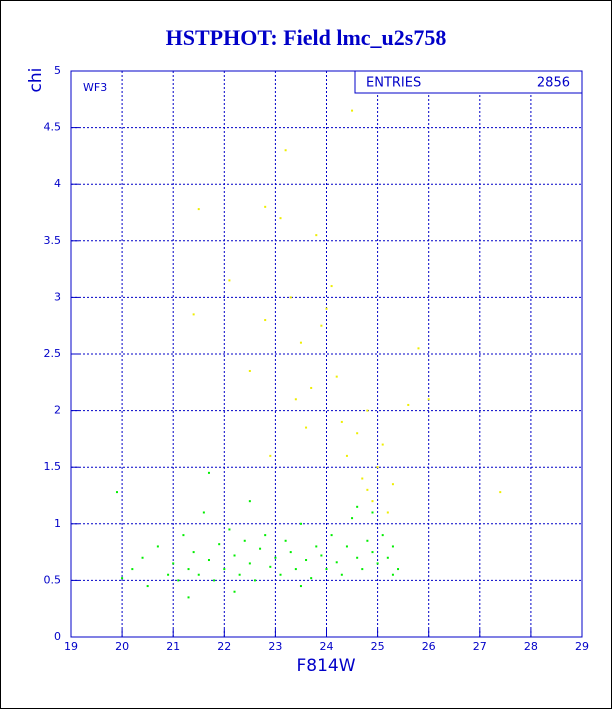 This screenshot has width=612, height=709. I want to click on stats-value: 2856, so click(553, 83).